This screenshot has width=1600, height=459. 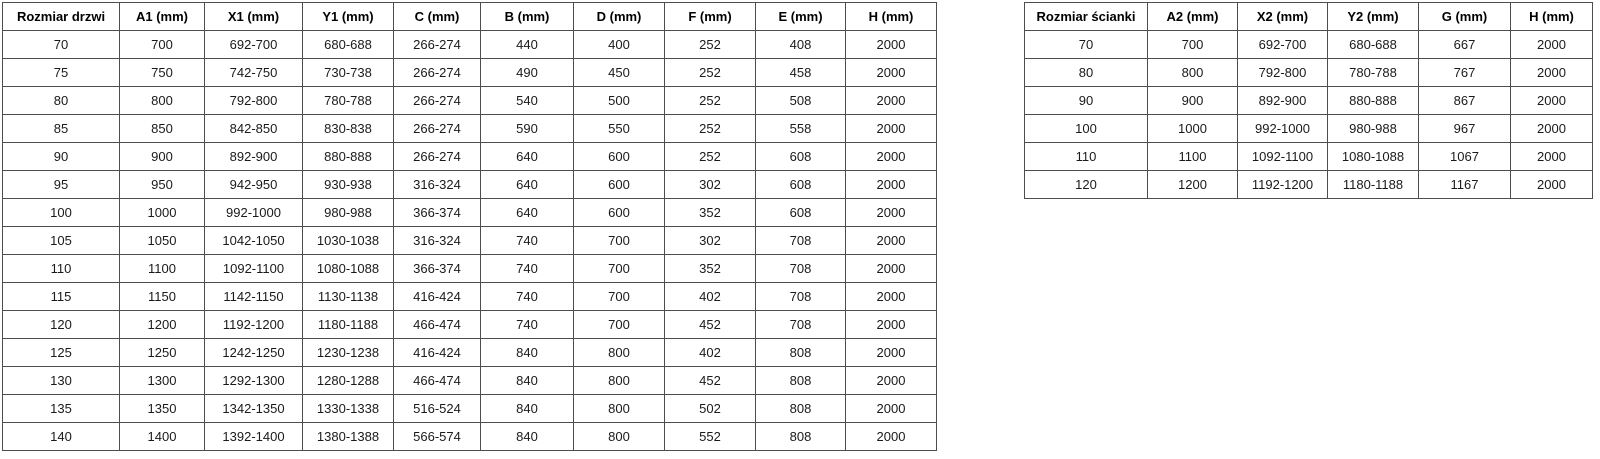 What do you see at coordinates (253, 184) in the screenshot?
I see `table-cell: 942-950` at bounding box center [253, 184].